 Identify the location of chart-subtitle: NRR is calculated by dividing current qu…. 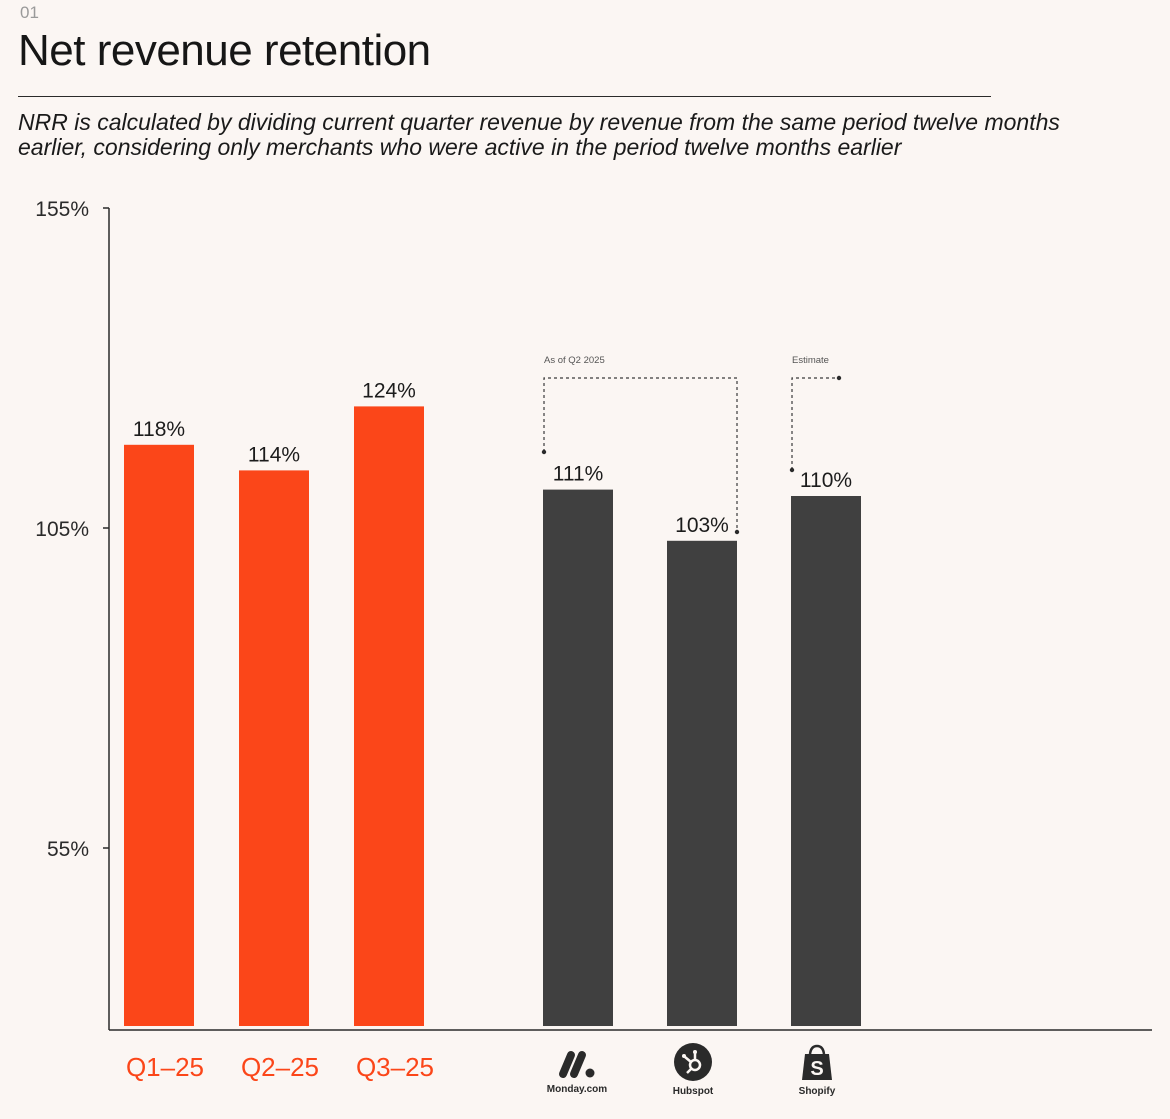
(539, 134).